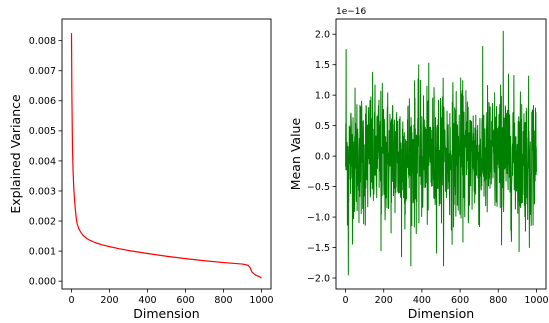 This screenshot has height=323, width=549. Describe the element at coordinates (42, 252) in the screenshot. I see `y-tick-label: 0.001` at that location.